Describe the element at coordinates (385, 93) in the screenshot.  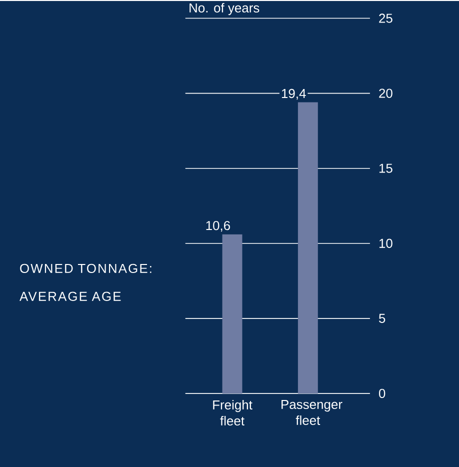
I see `y-tick-label: 20` at that location.